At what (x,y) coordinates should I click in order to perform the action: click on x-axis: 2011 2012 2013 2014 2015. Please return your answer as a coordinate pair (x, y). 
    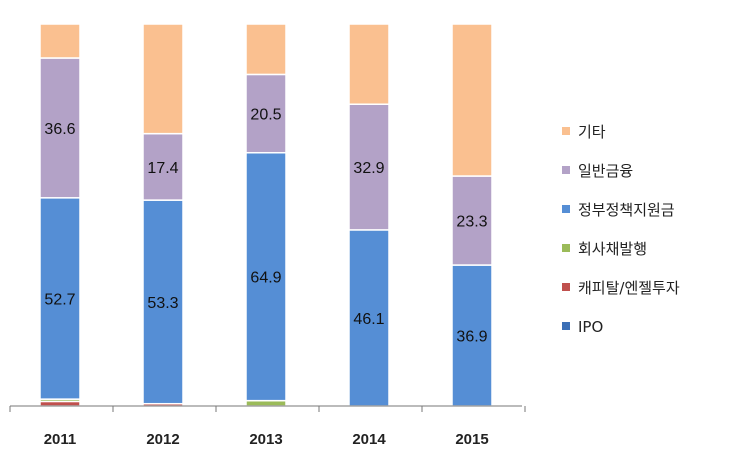
    Looking at the image, I should click on (267, 426).